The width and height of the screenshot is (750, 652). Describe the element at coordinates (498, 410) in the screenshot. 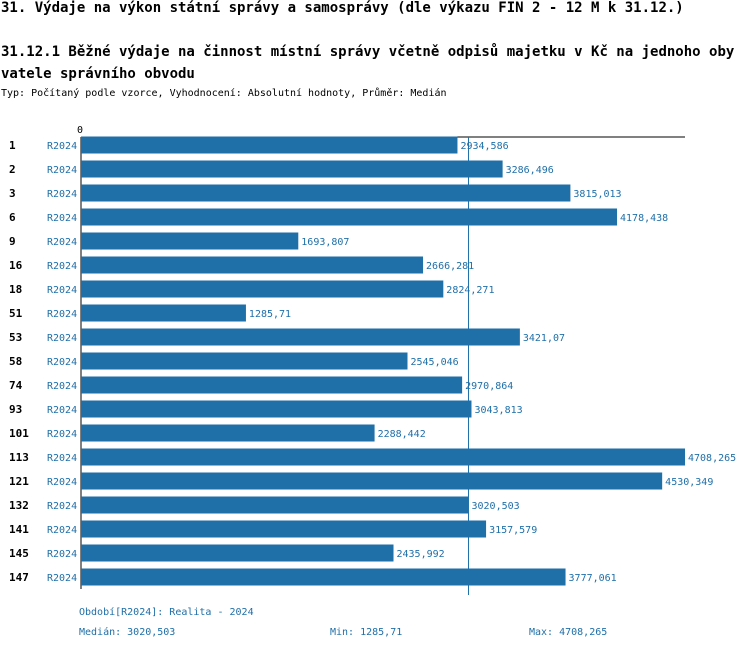

I see `data-label: 3043,813` at that location.